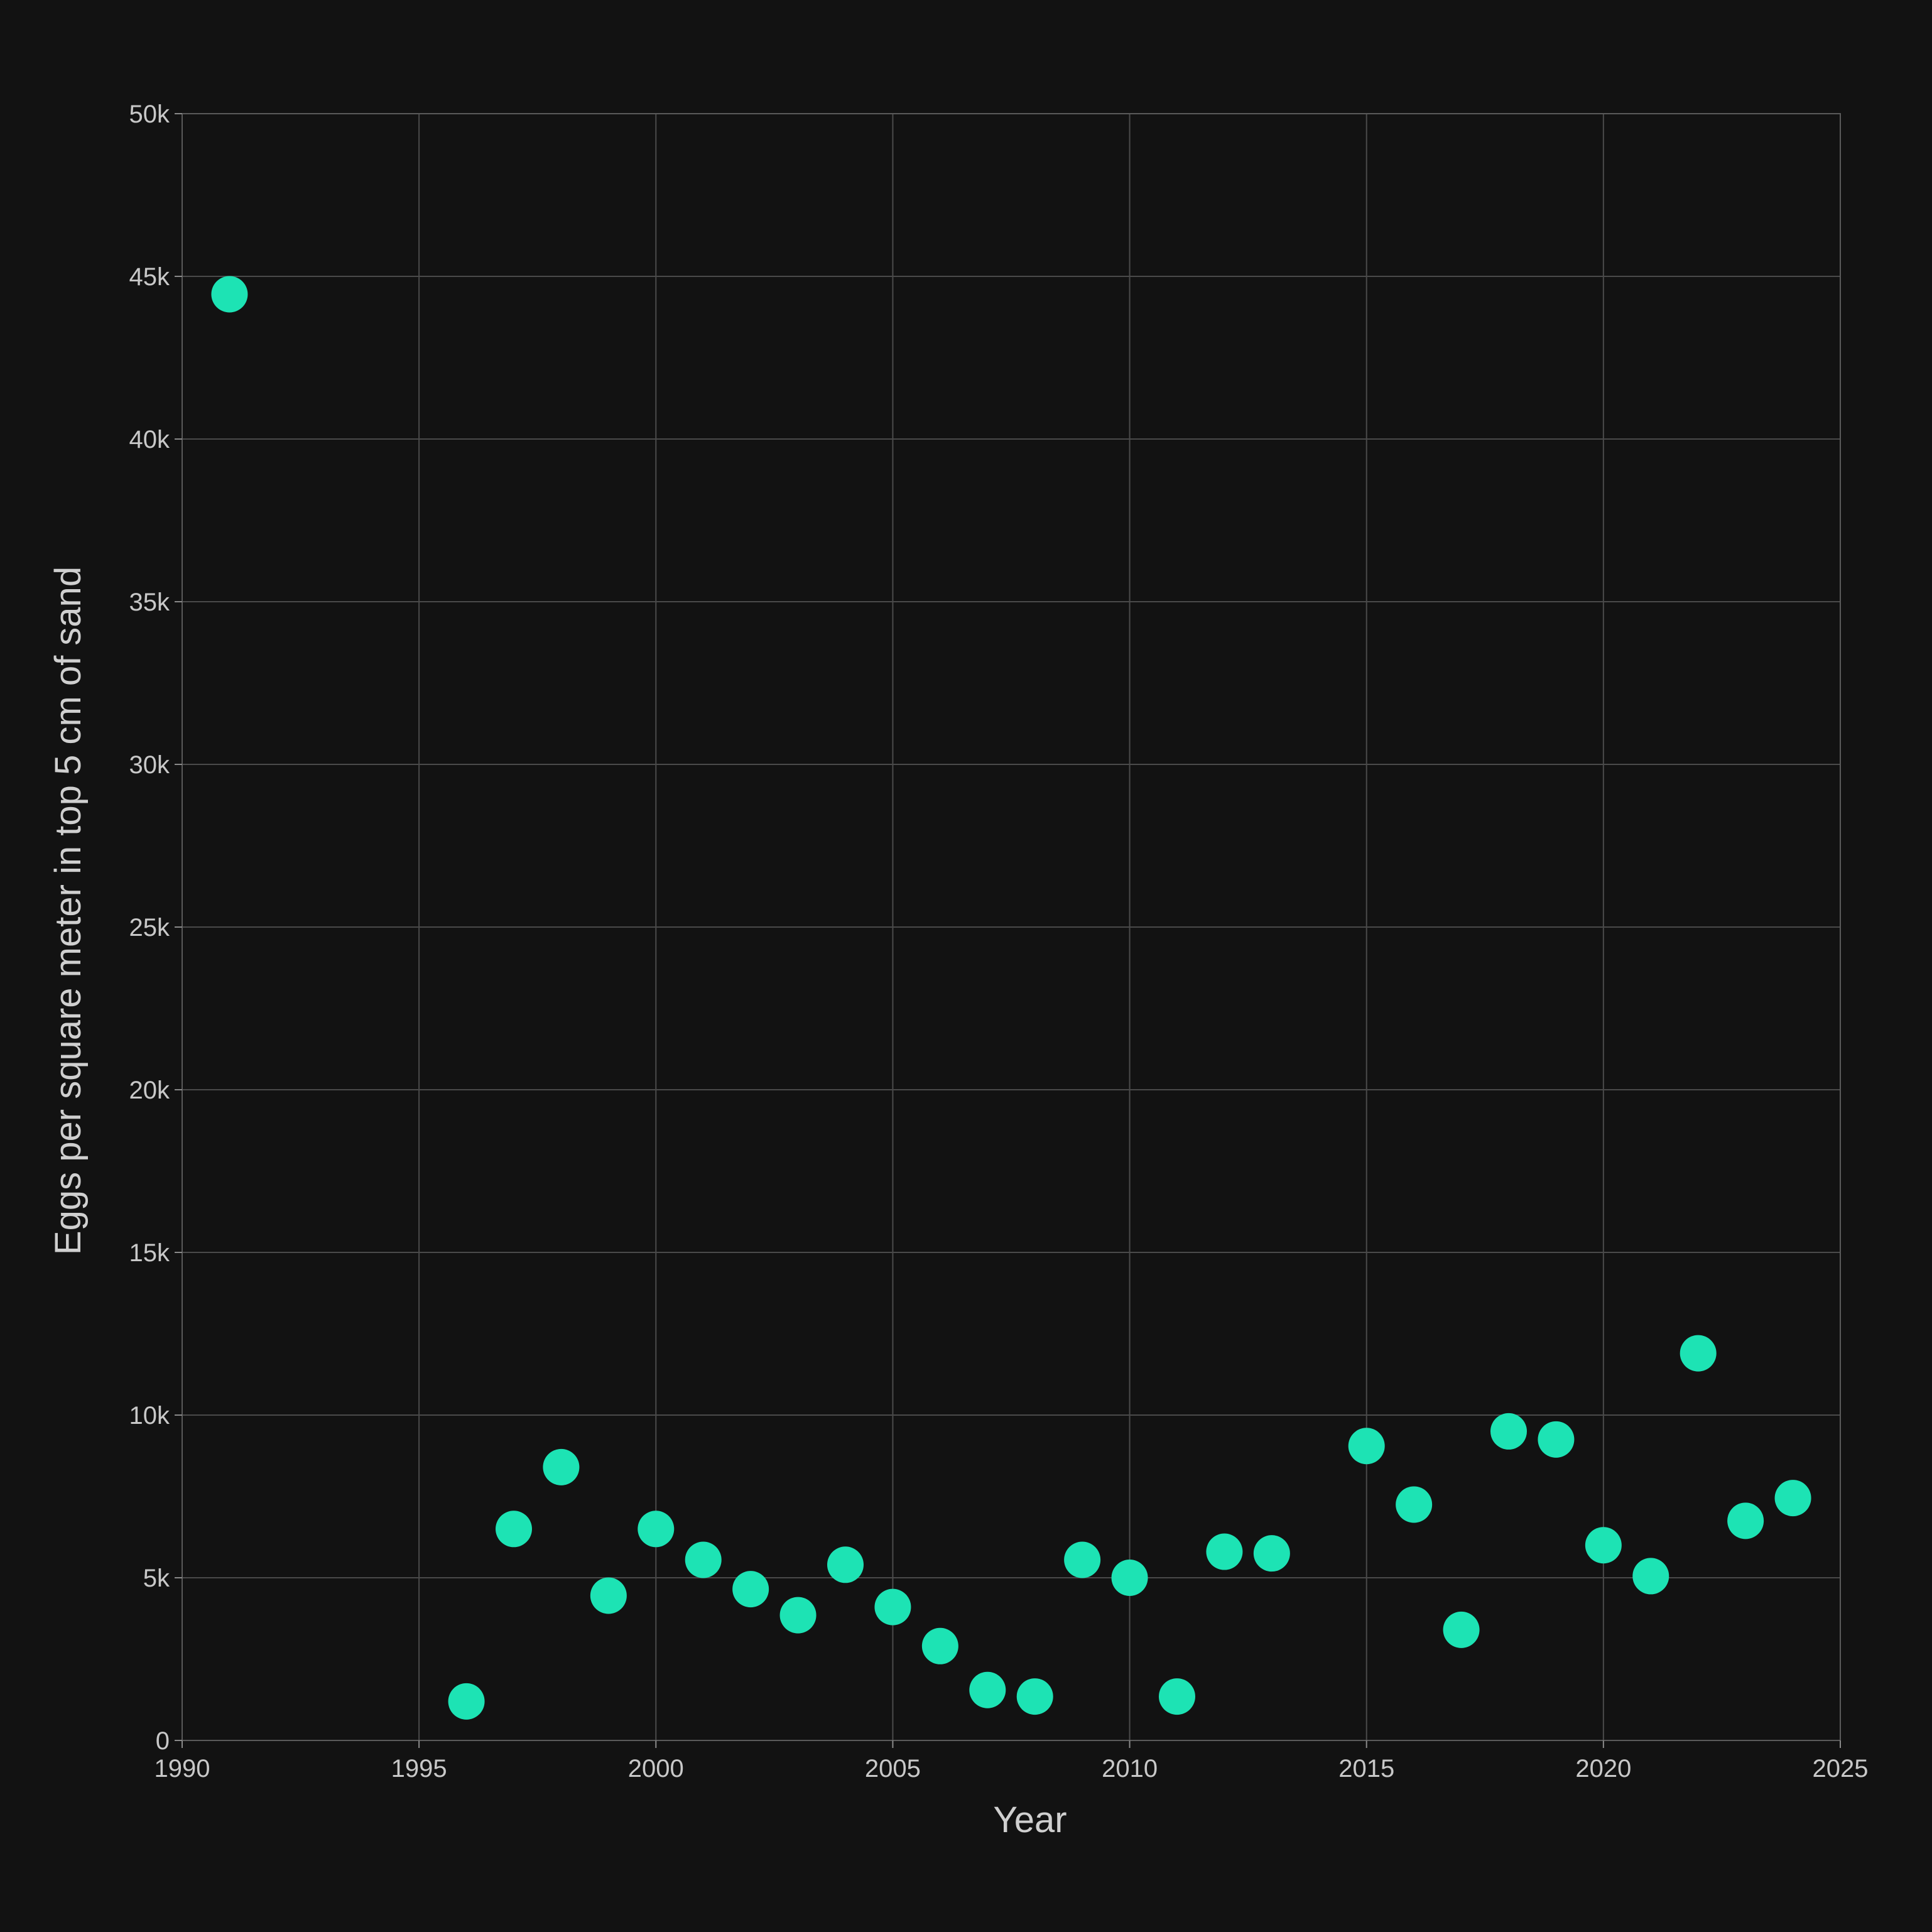 This screenshot has height=1932, width=1932. Describe the element at coordinates (149, 1253) in the screenshot. I see `y-tick-label: 15k` at that location.